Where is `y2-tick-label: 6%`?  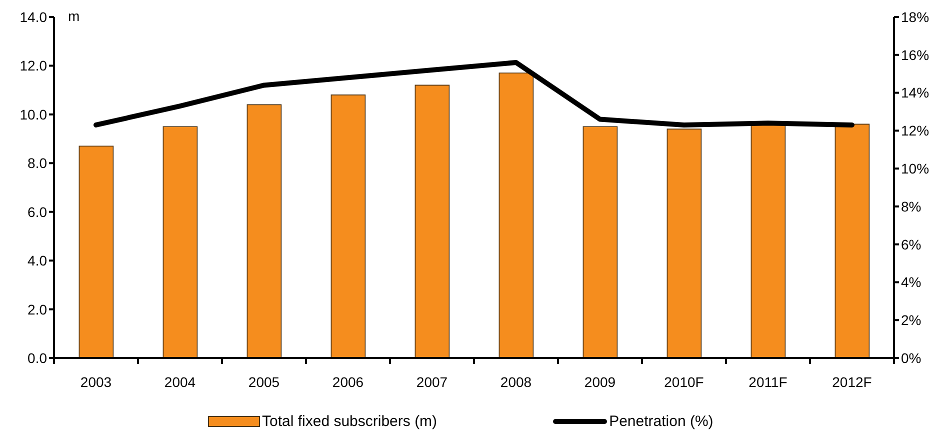
y2-tick-label: 6% is located at coordinates (911, 244).